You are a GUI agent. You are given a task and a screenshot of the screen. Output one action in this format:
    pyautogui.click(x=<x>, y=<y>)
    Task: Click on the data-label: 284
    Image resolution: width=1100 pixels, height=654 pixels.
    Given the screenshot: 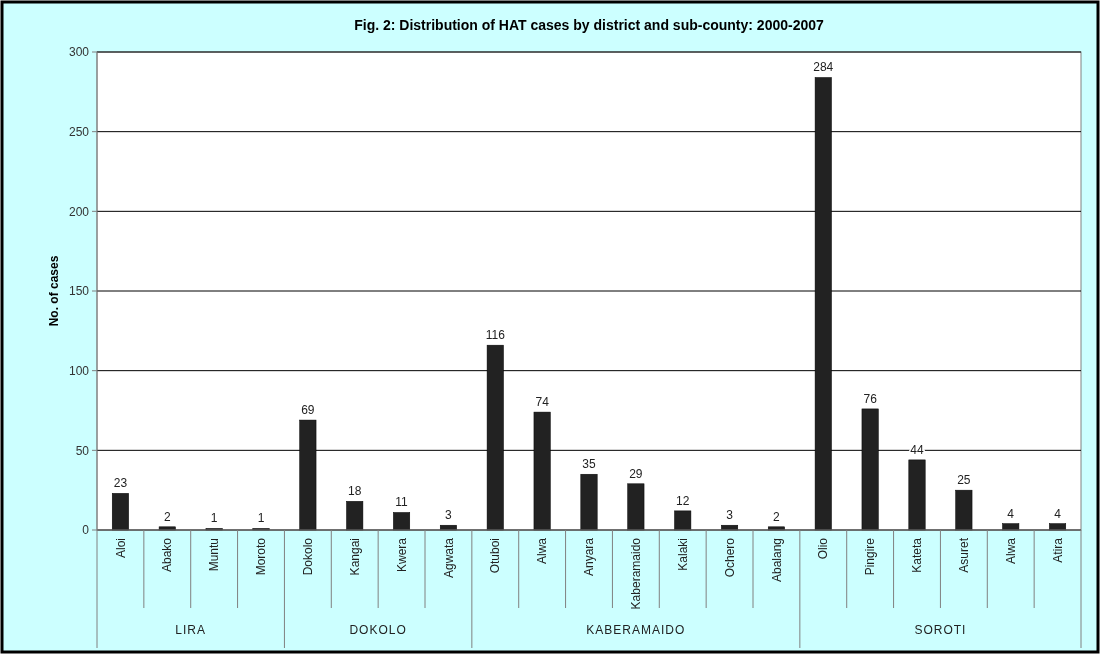 What is the action you would take?
    pyautogui.click(x=823, y=67)
    